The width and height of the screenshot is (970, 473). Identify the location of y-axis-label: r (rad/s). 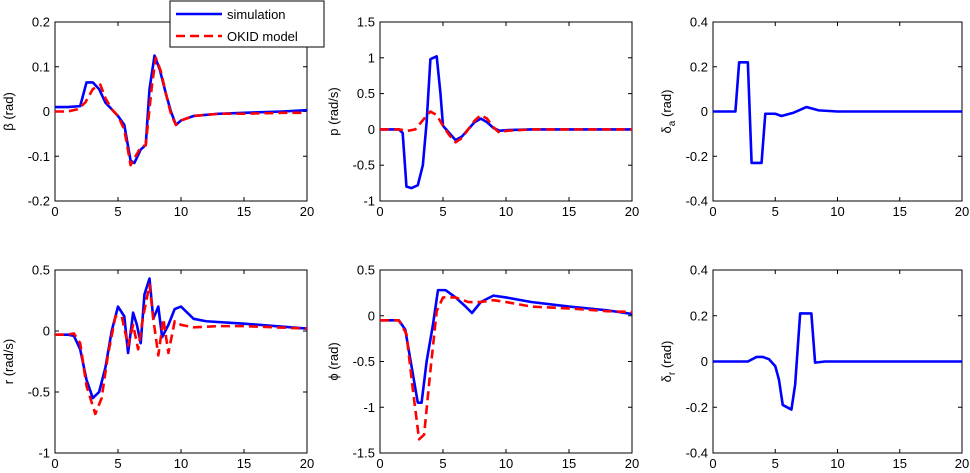
(8, 362).